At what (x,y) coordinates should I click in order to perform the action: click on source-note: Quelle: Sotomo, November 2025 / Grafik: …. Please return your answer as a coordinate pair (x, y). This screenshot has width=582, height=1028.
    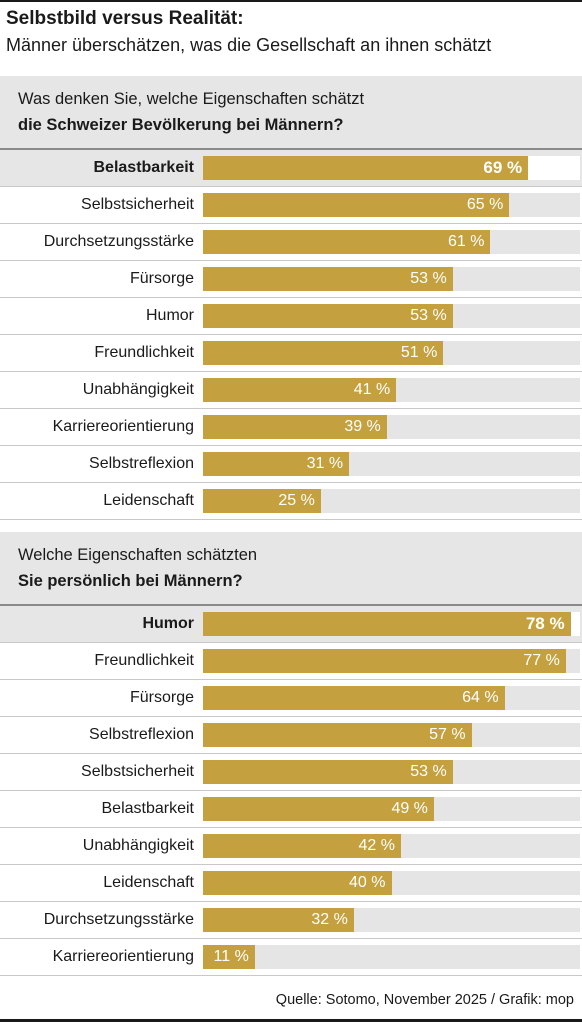
    Looking at the image, I should click on (424, 1000).